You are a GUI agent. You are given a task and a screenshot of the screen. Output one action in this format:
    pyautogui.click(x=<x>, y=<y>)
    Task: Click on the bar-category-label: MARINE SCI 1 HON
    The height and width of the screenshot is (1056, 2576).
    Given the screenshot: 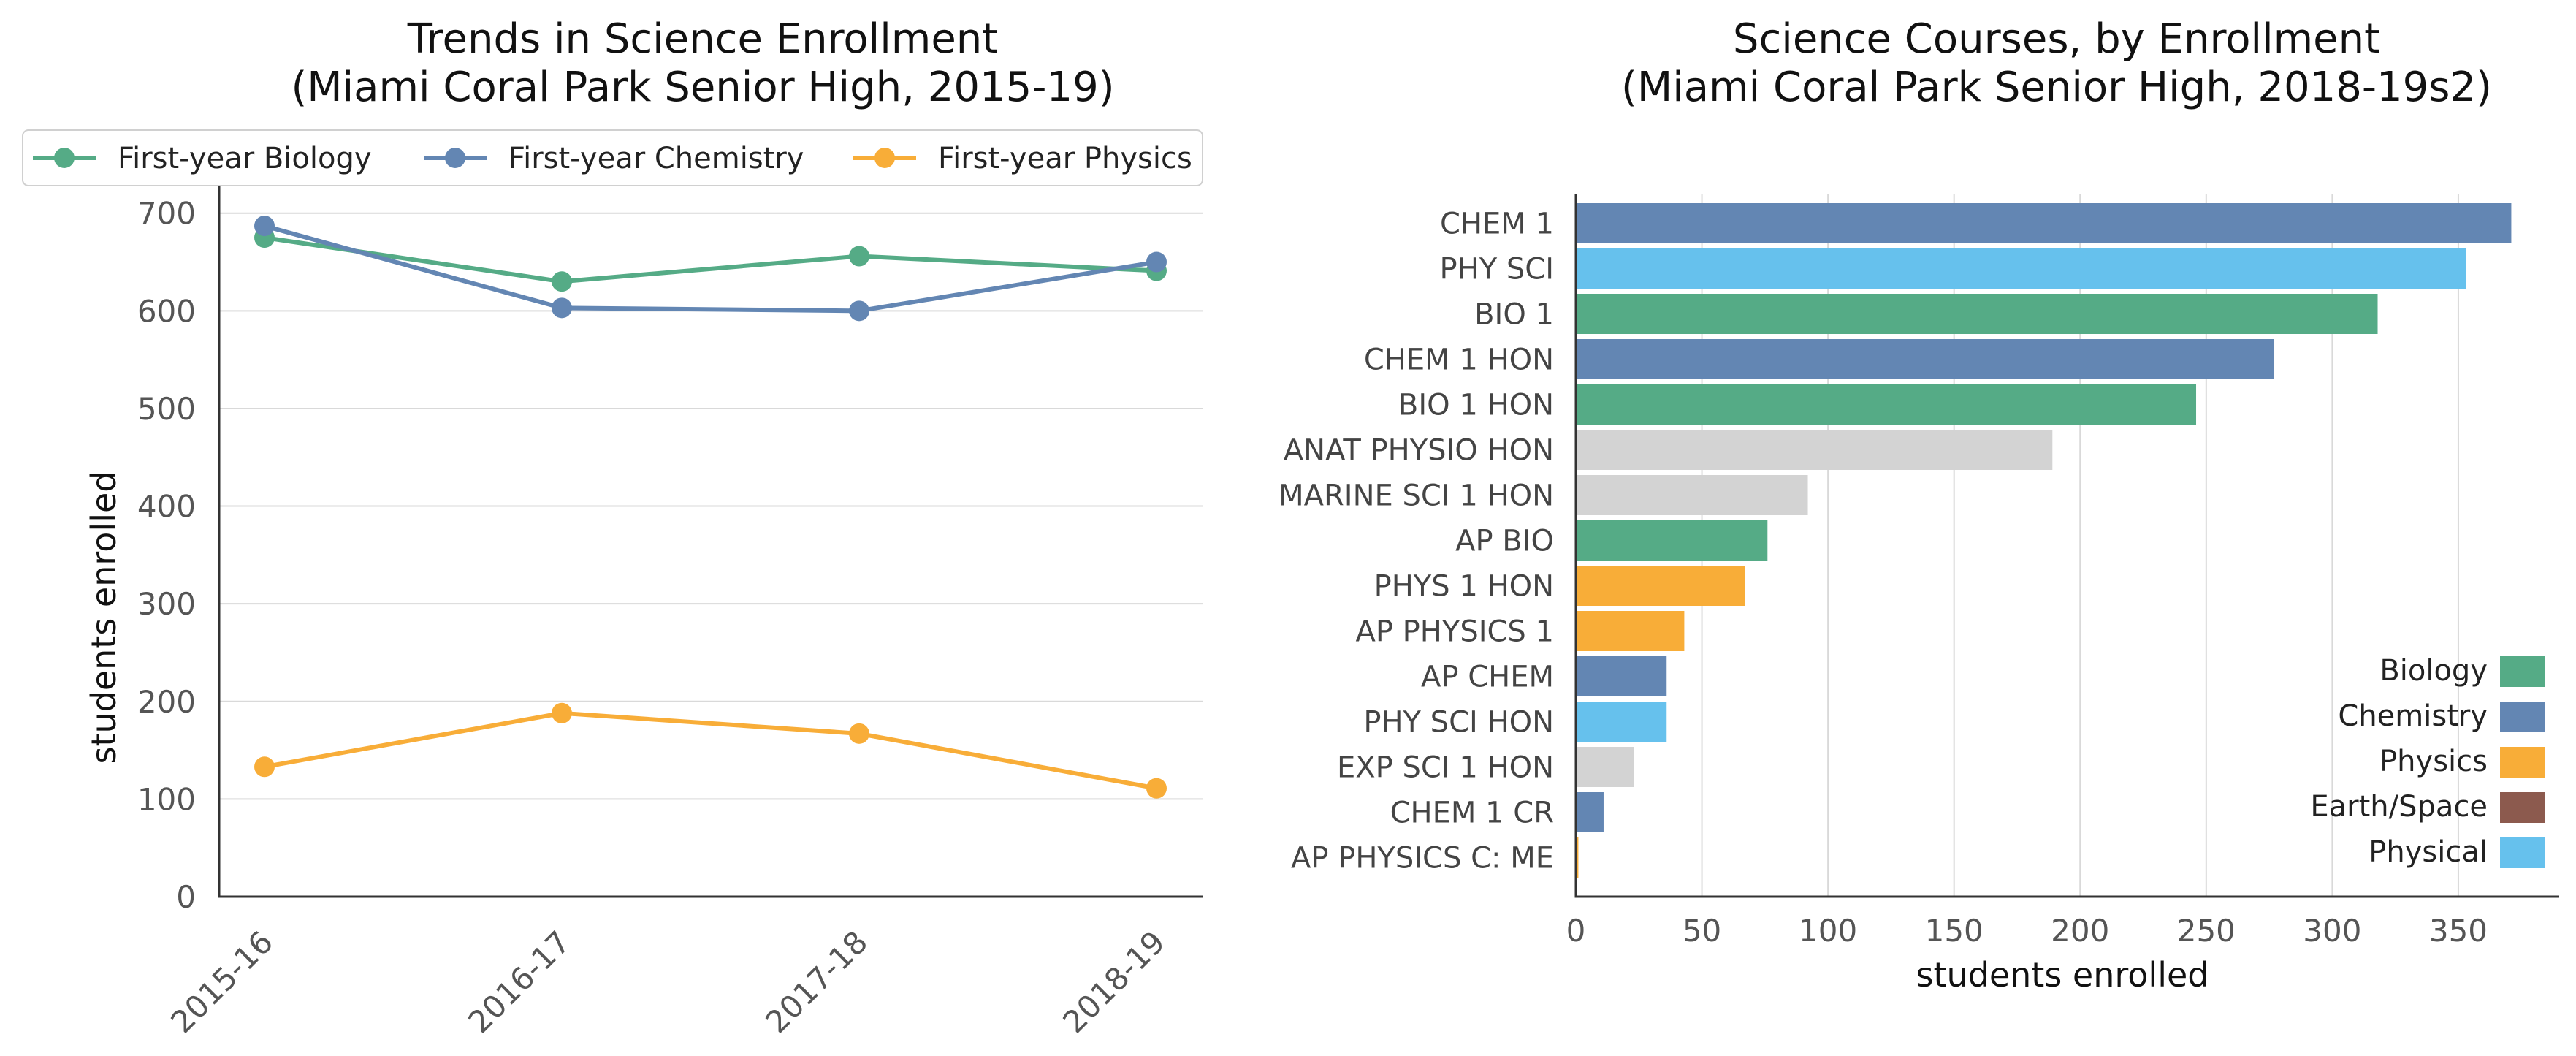 What is the action you would take?
    pyautogui.click(x=1417, y=496)
    